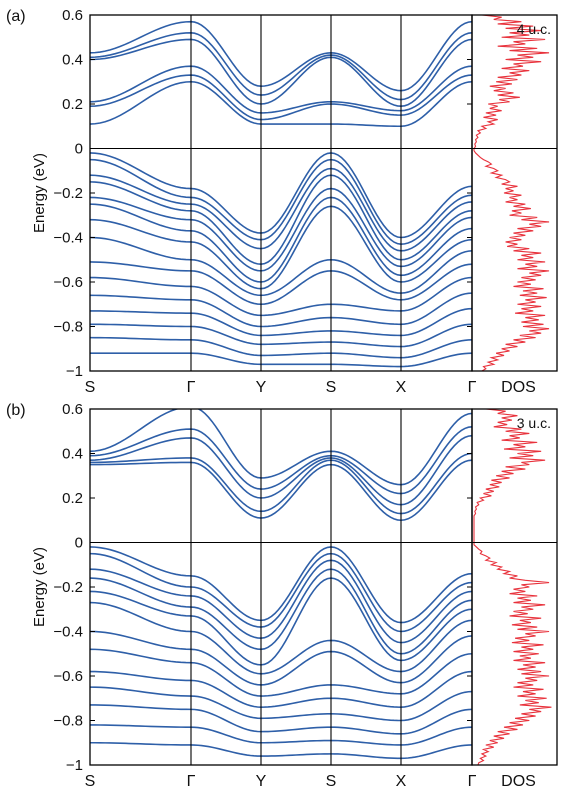 Image resolution: width=573 pixels, height=797 pixels. Describe the element at coordinates (534, 29) in the screenshot. I see `thickness-label: 4 u.c.` at that location.